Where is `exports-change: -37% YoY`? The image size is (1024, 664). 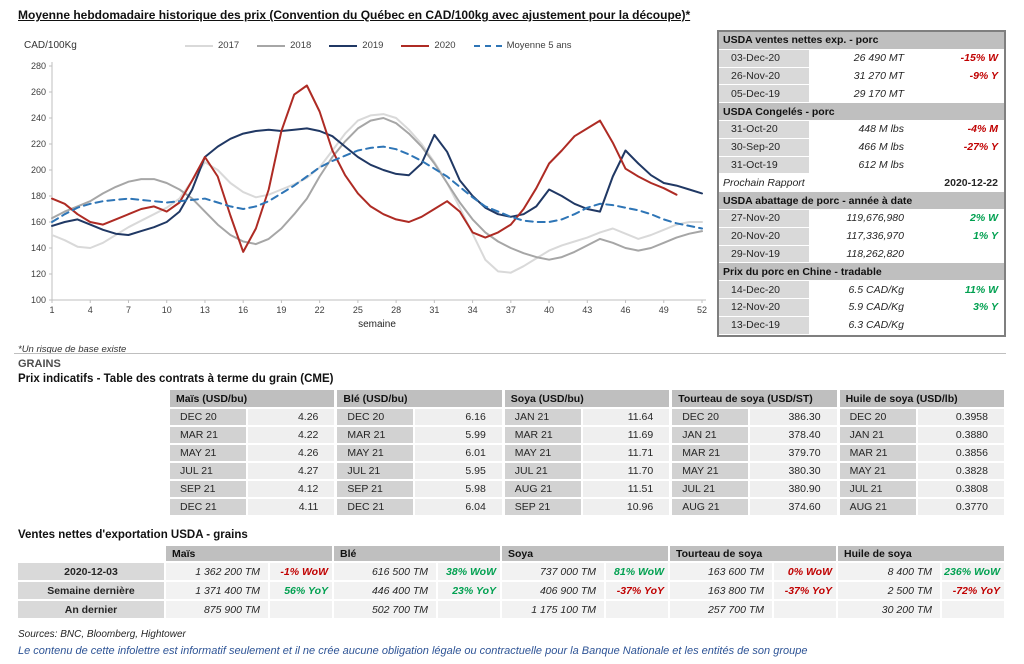
exports-change: -37% YoY is located at coordinates (805, 590).